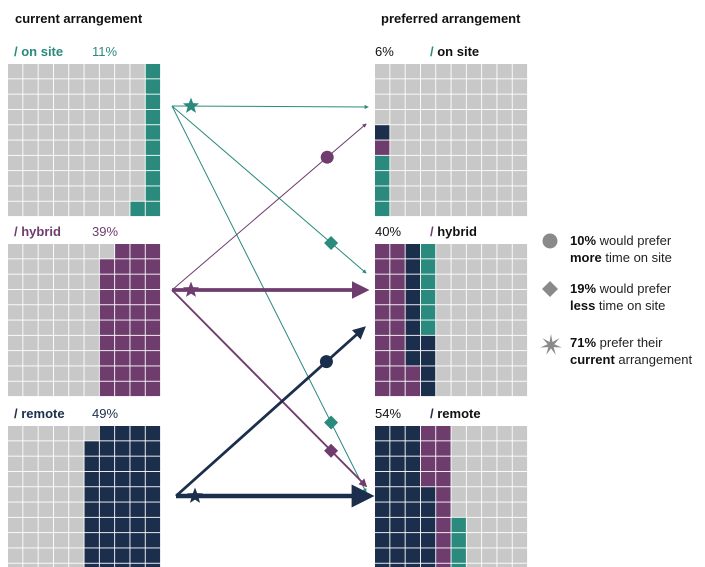 The image size is (705, 567). I want to click on legend-bold-word: more, so click(586, 257).